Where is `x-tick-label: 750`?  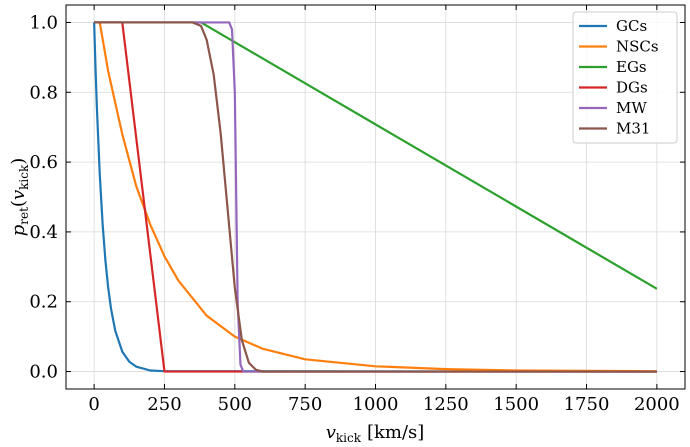
x-tick-label: 750 is located at coordinates (305, 404).